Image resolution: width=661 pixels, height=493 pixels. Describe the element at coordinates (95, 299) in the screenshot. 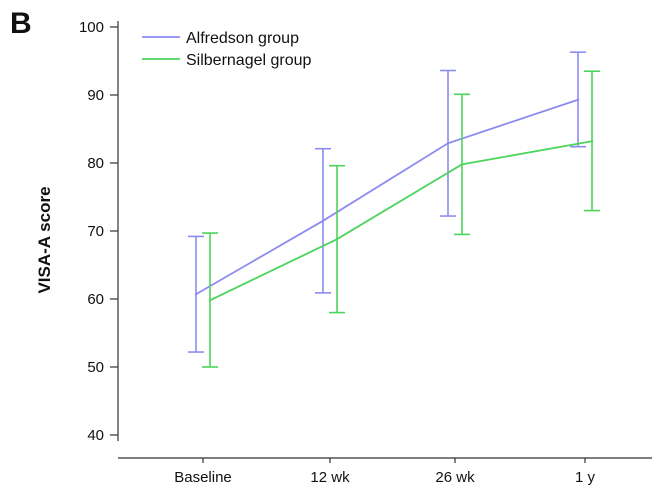

I see `y-tick-label: 60` at that location.